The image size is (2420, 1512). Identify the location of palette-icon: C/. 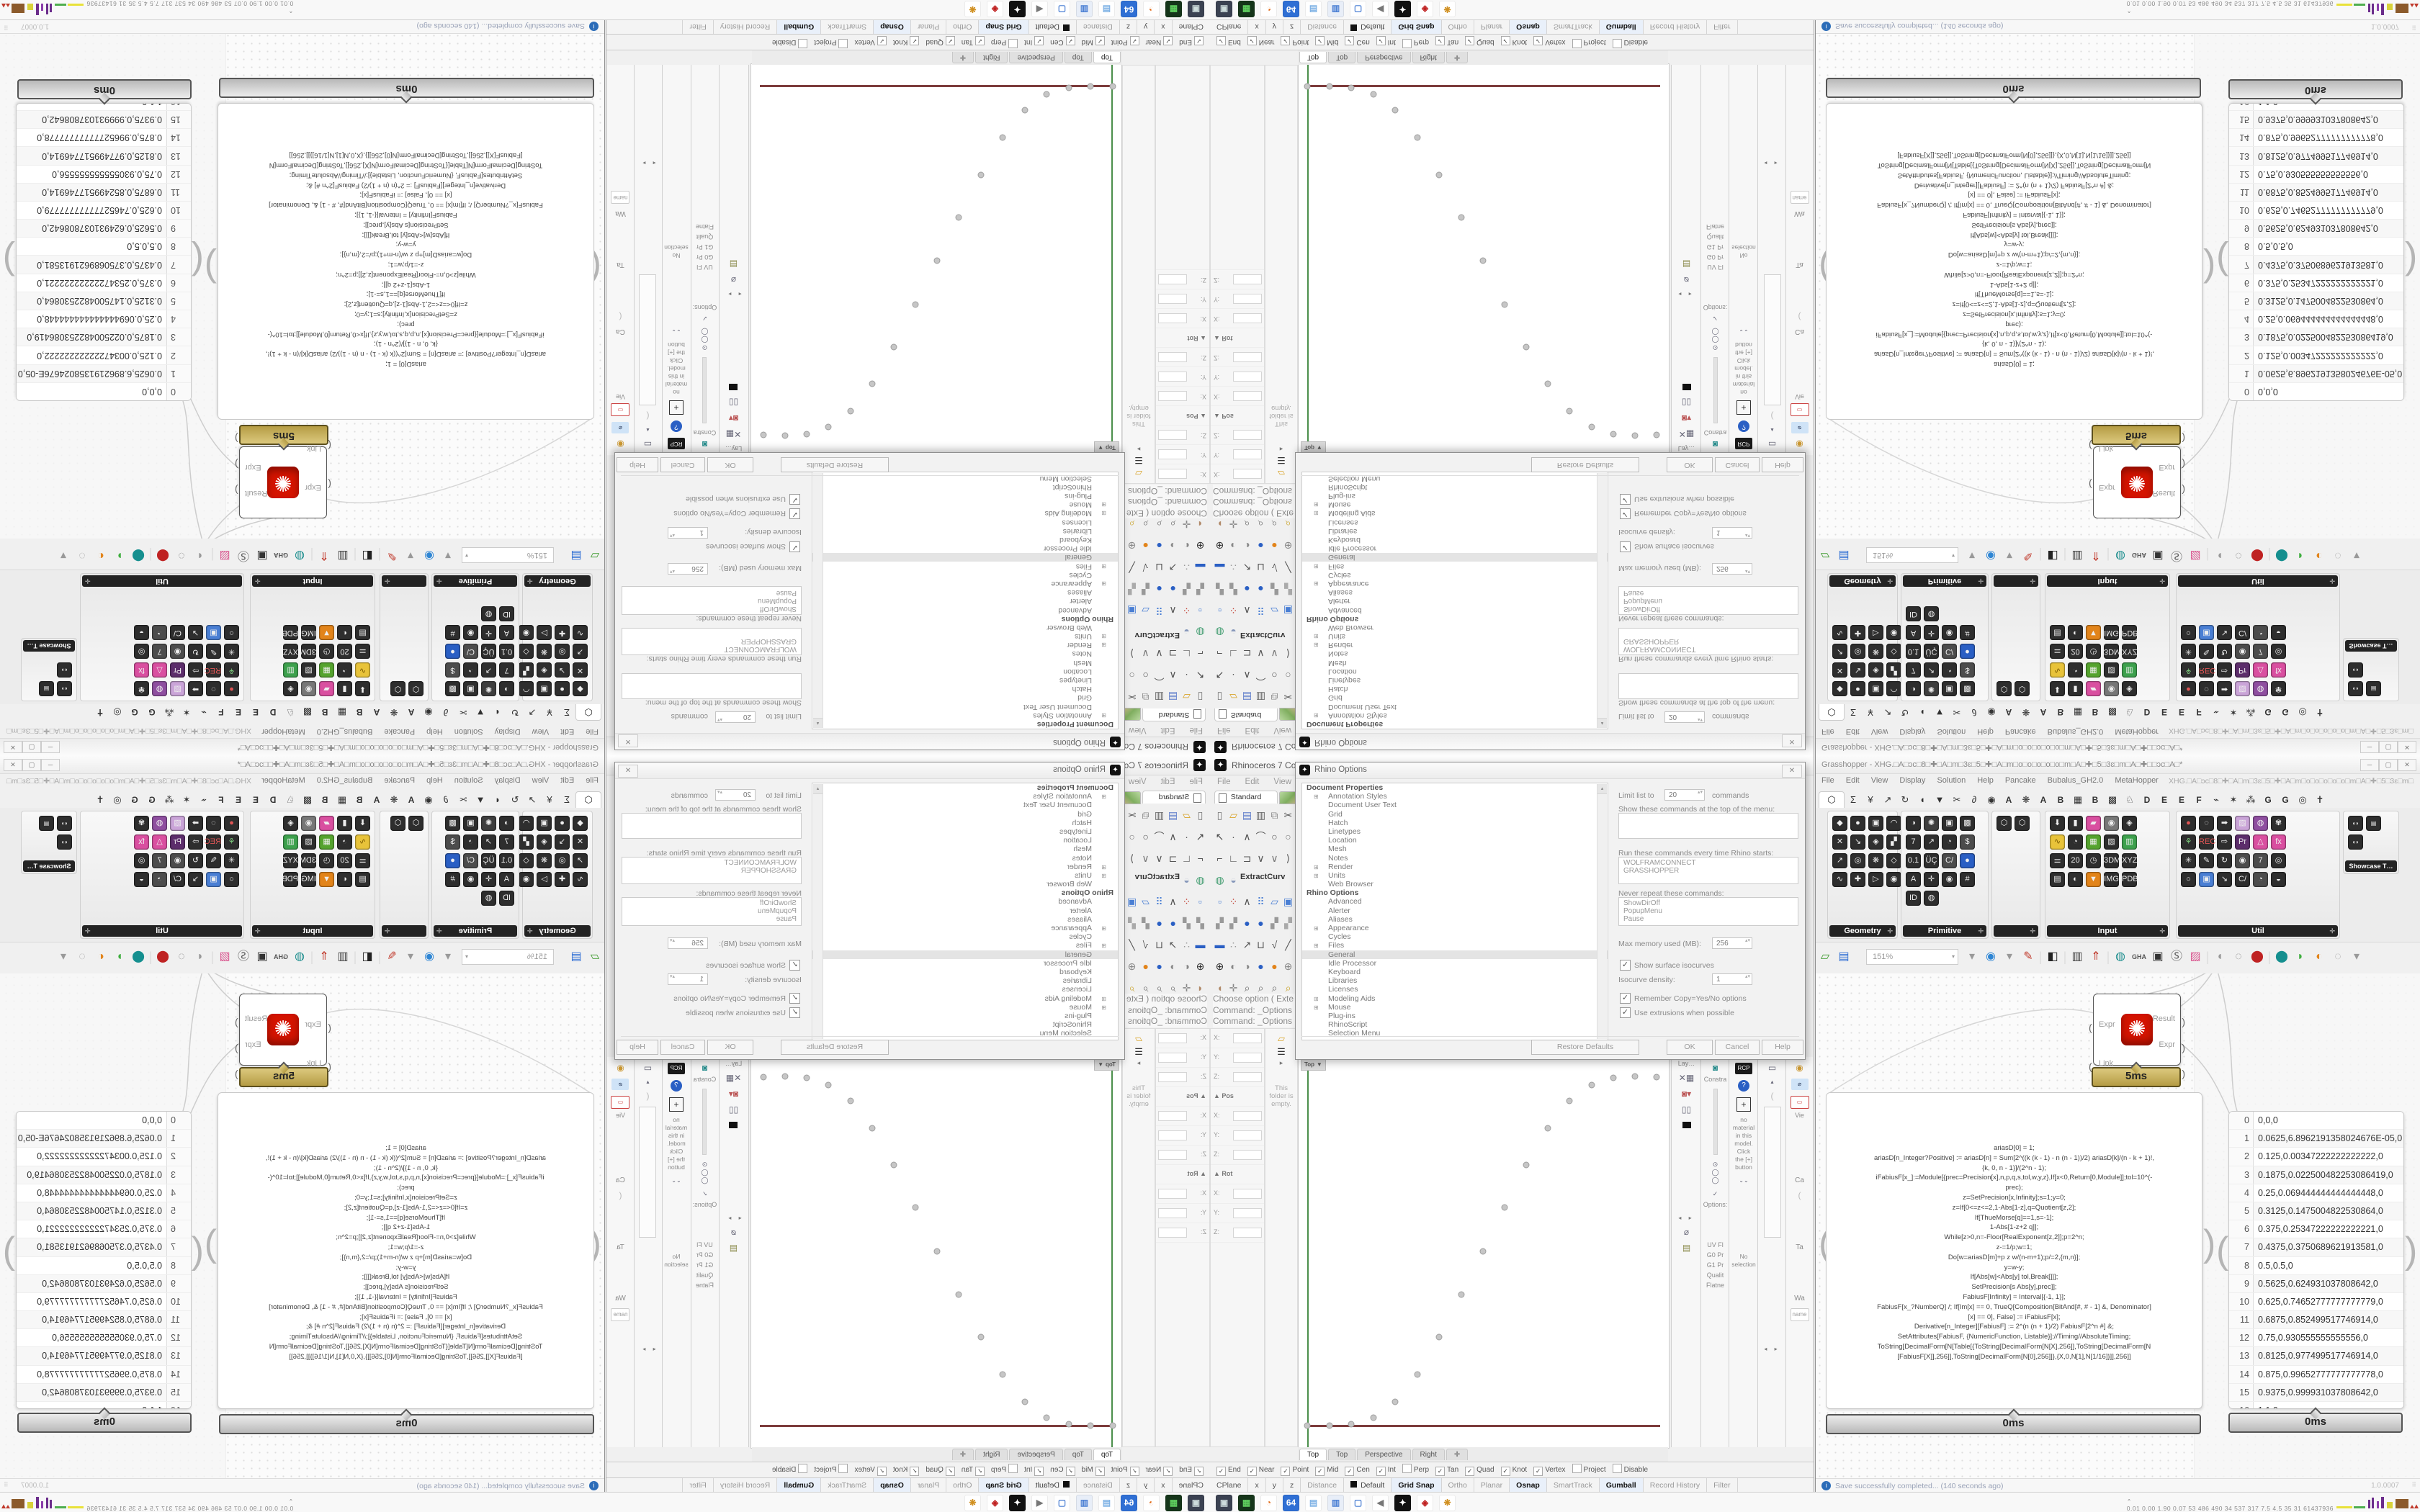
(2242, 879).